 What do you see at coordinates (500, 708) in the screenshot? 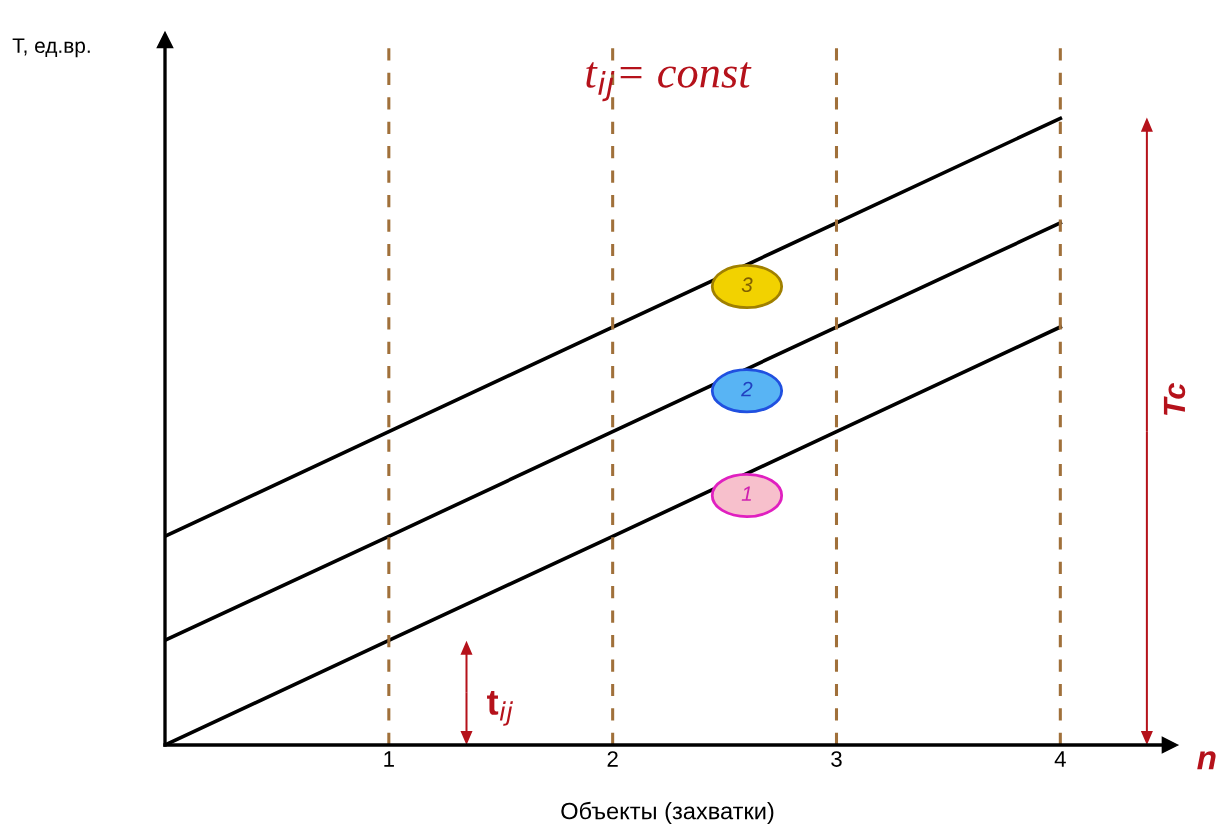
I see `annotation: t$_{ij}$` at bounding box center [500, 708].